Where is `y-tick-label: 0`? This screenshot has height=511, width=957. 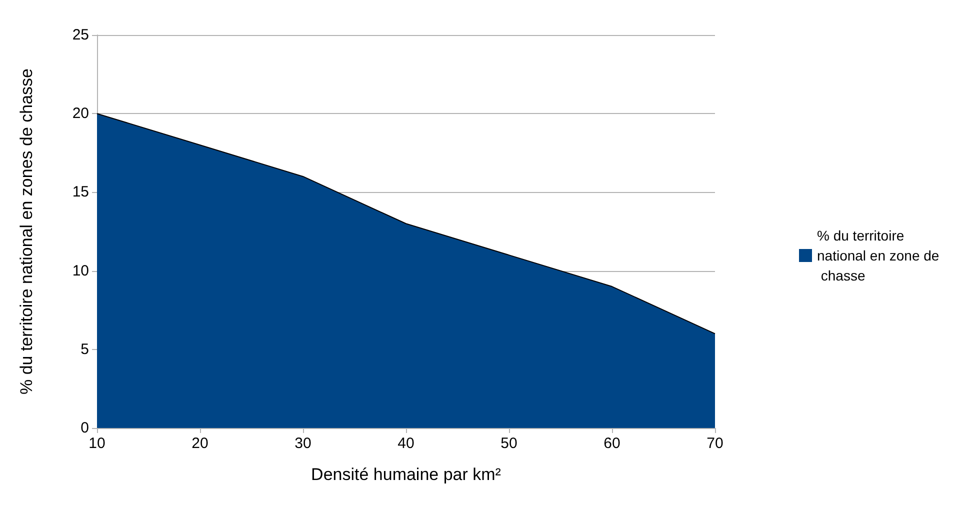
y-tick-label: 0 is located at coordinates (84, 428).